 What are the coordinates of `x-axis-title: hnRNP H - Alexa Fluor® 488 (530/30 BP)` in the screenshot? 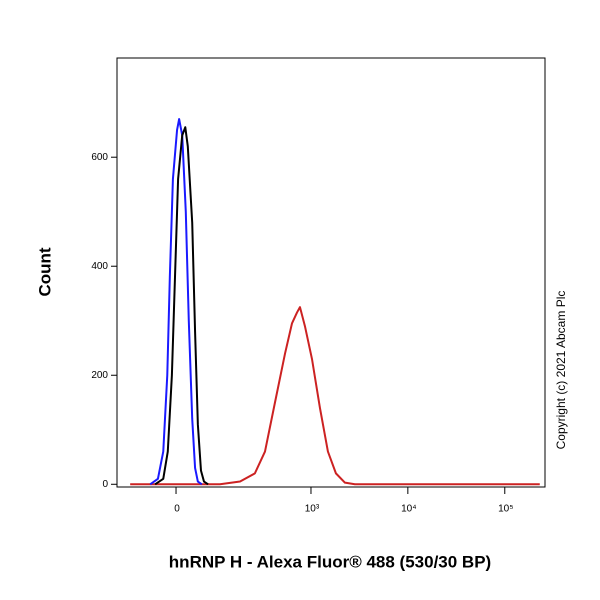 It's located at (330, 561).